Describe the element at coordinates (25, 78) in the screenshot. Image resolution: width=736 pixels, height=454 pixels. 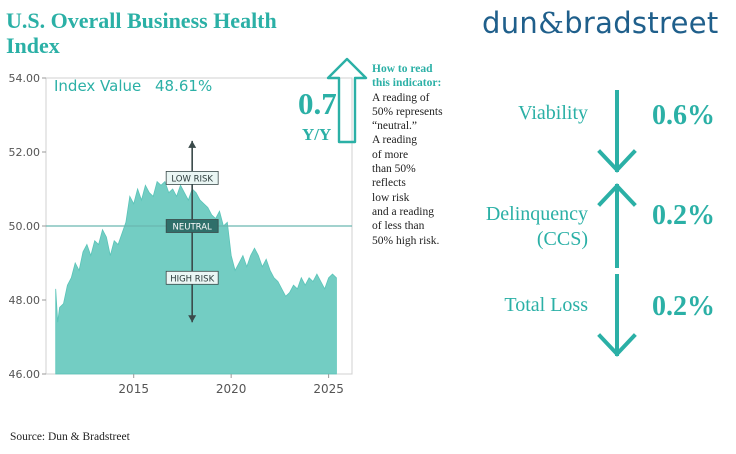
I see `y-tick-label: 54.00` at that location.